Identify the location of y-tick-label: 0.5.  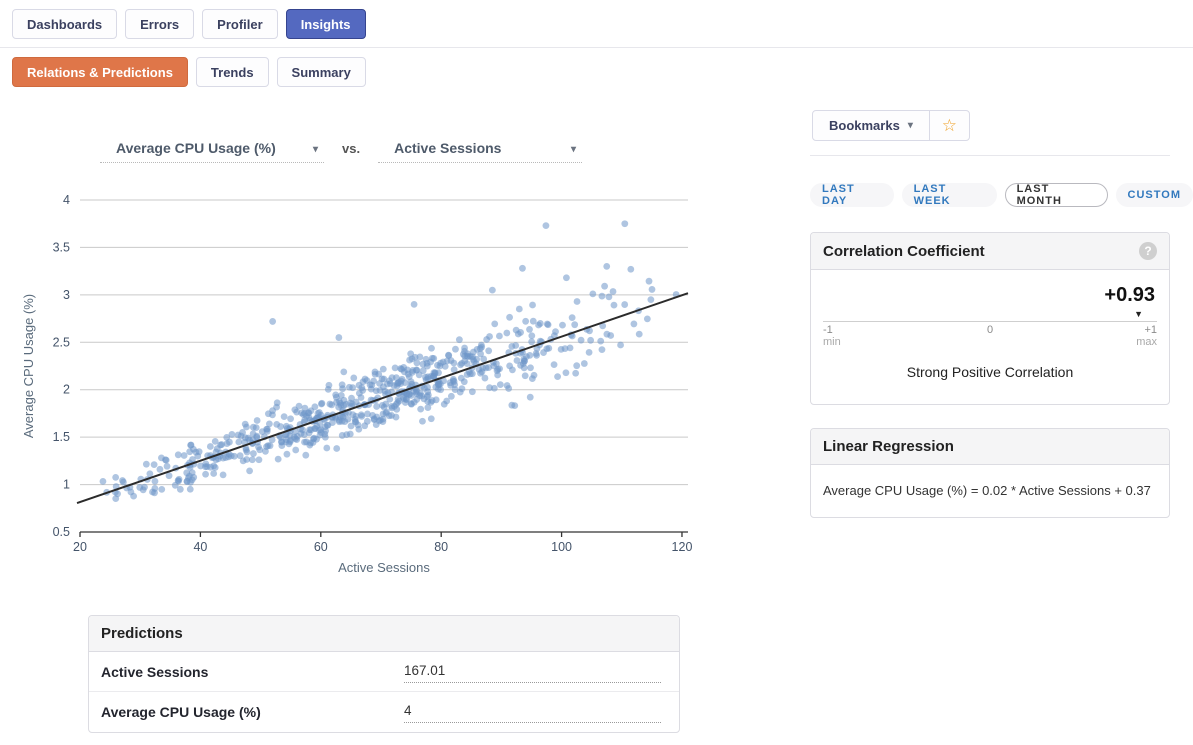
(61, 532).